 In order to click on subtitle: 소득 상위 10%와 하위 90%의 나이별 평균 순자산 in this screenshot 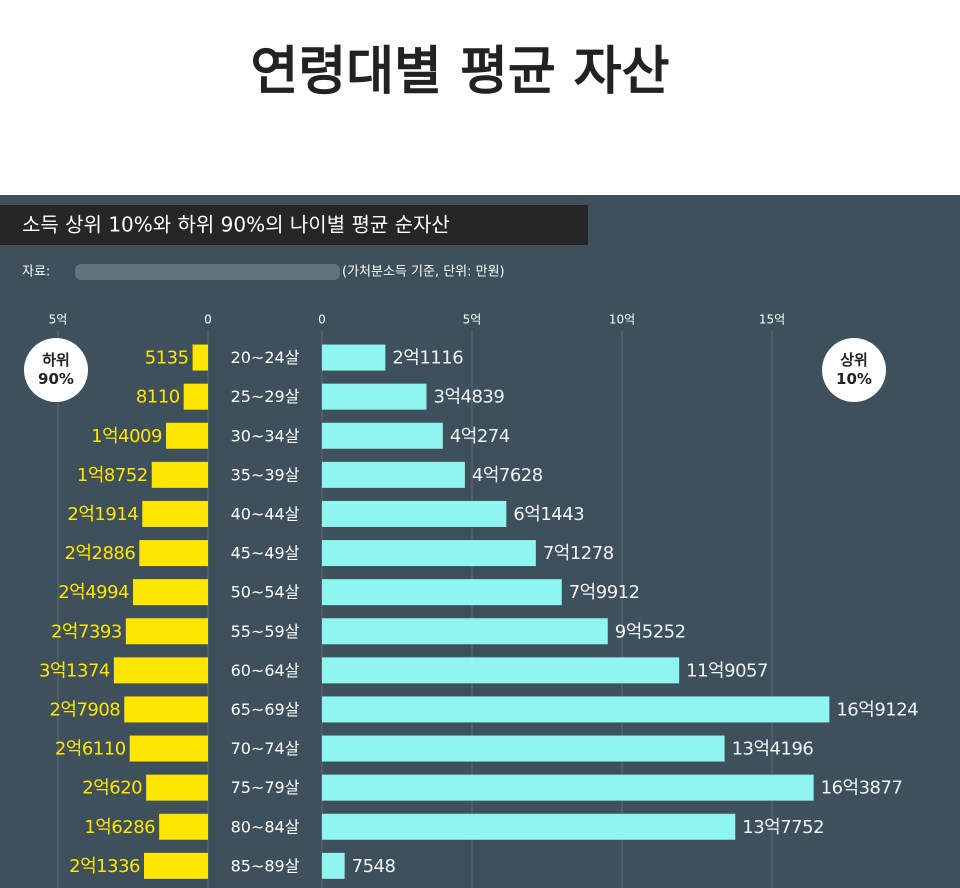, I will do `click(236, 225)`.